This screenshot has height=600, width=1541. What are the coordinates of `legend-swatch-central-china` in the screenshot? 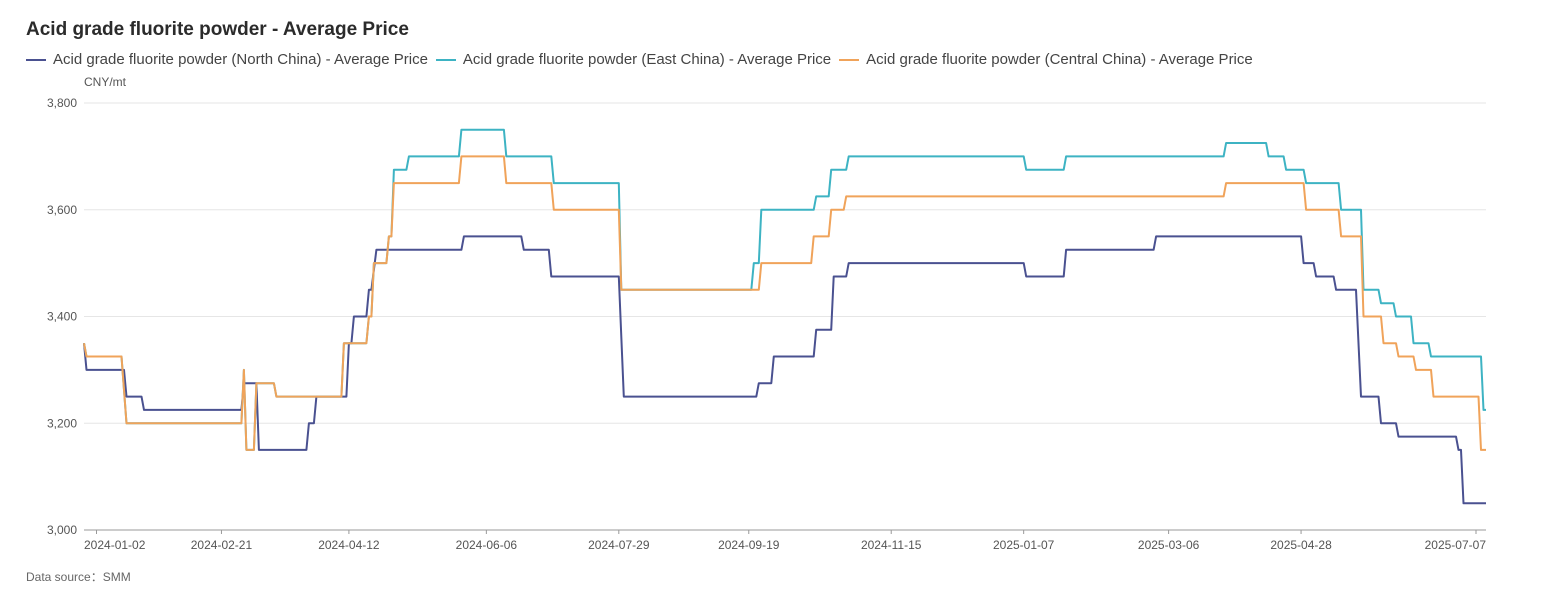 It's located at (849, 59).